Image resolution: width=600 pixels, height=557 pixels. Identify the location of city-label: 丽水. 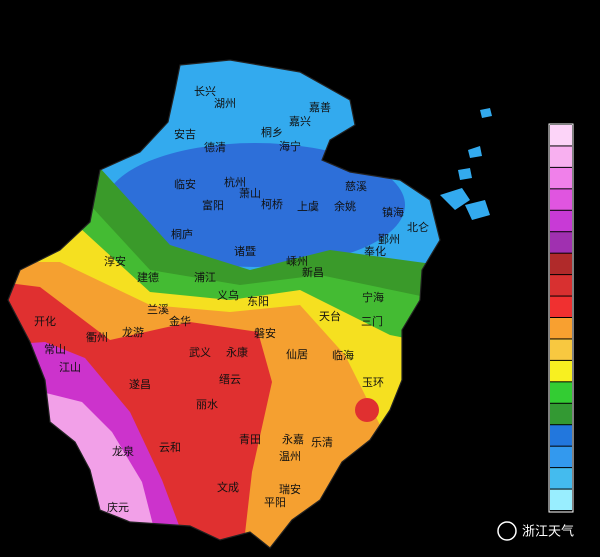
(207, 404).